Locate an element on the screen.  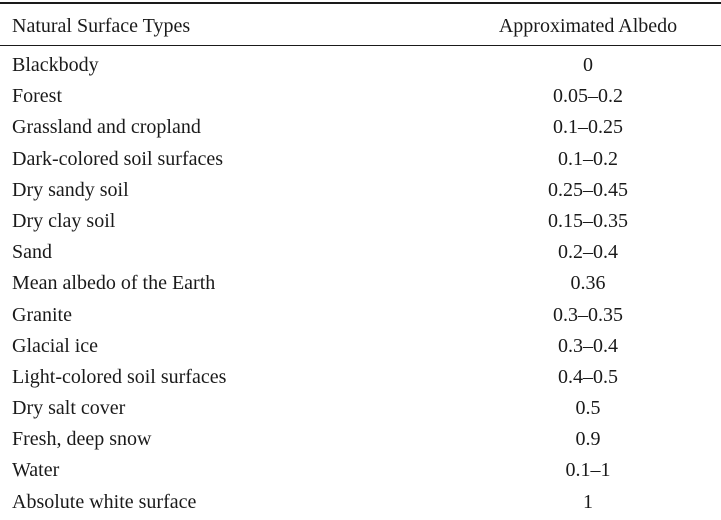
albedo-cell: 0.9 is located at coordinates (588, 439).